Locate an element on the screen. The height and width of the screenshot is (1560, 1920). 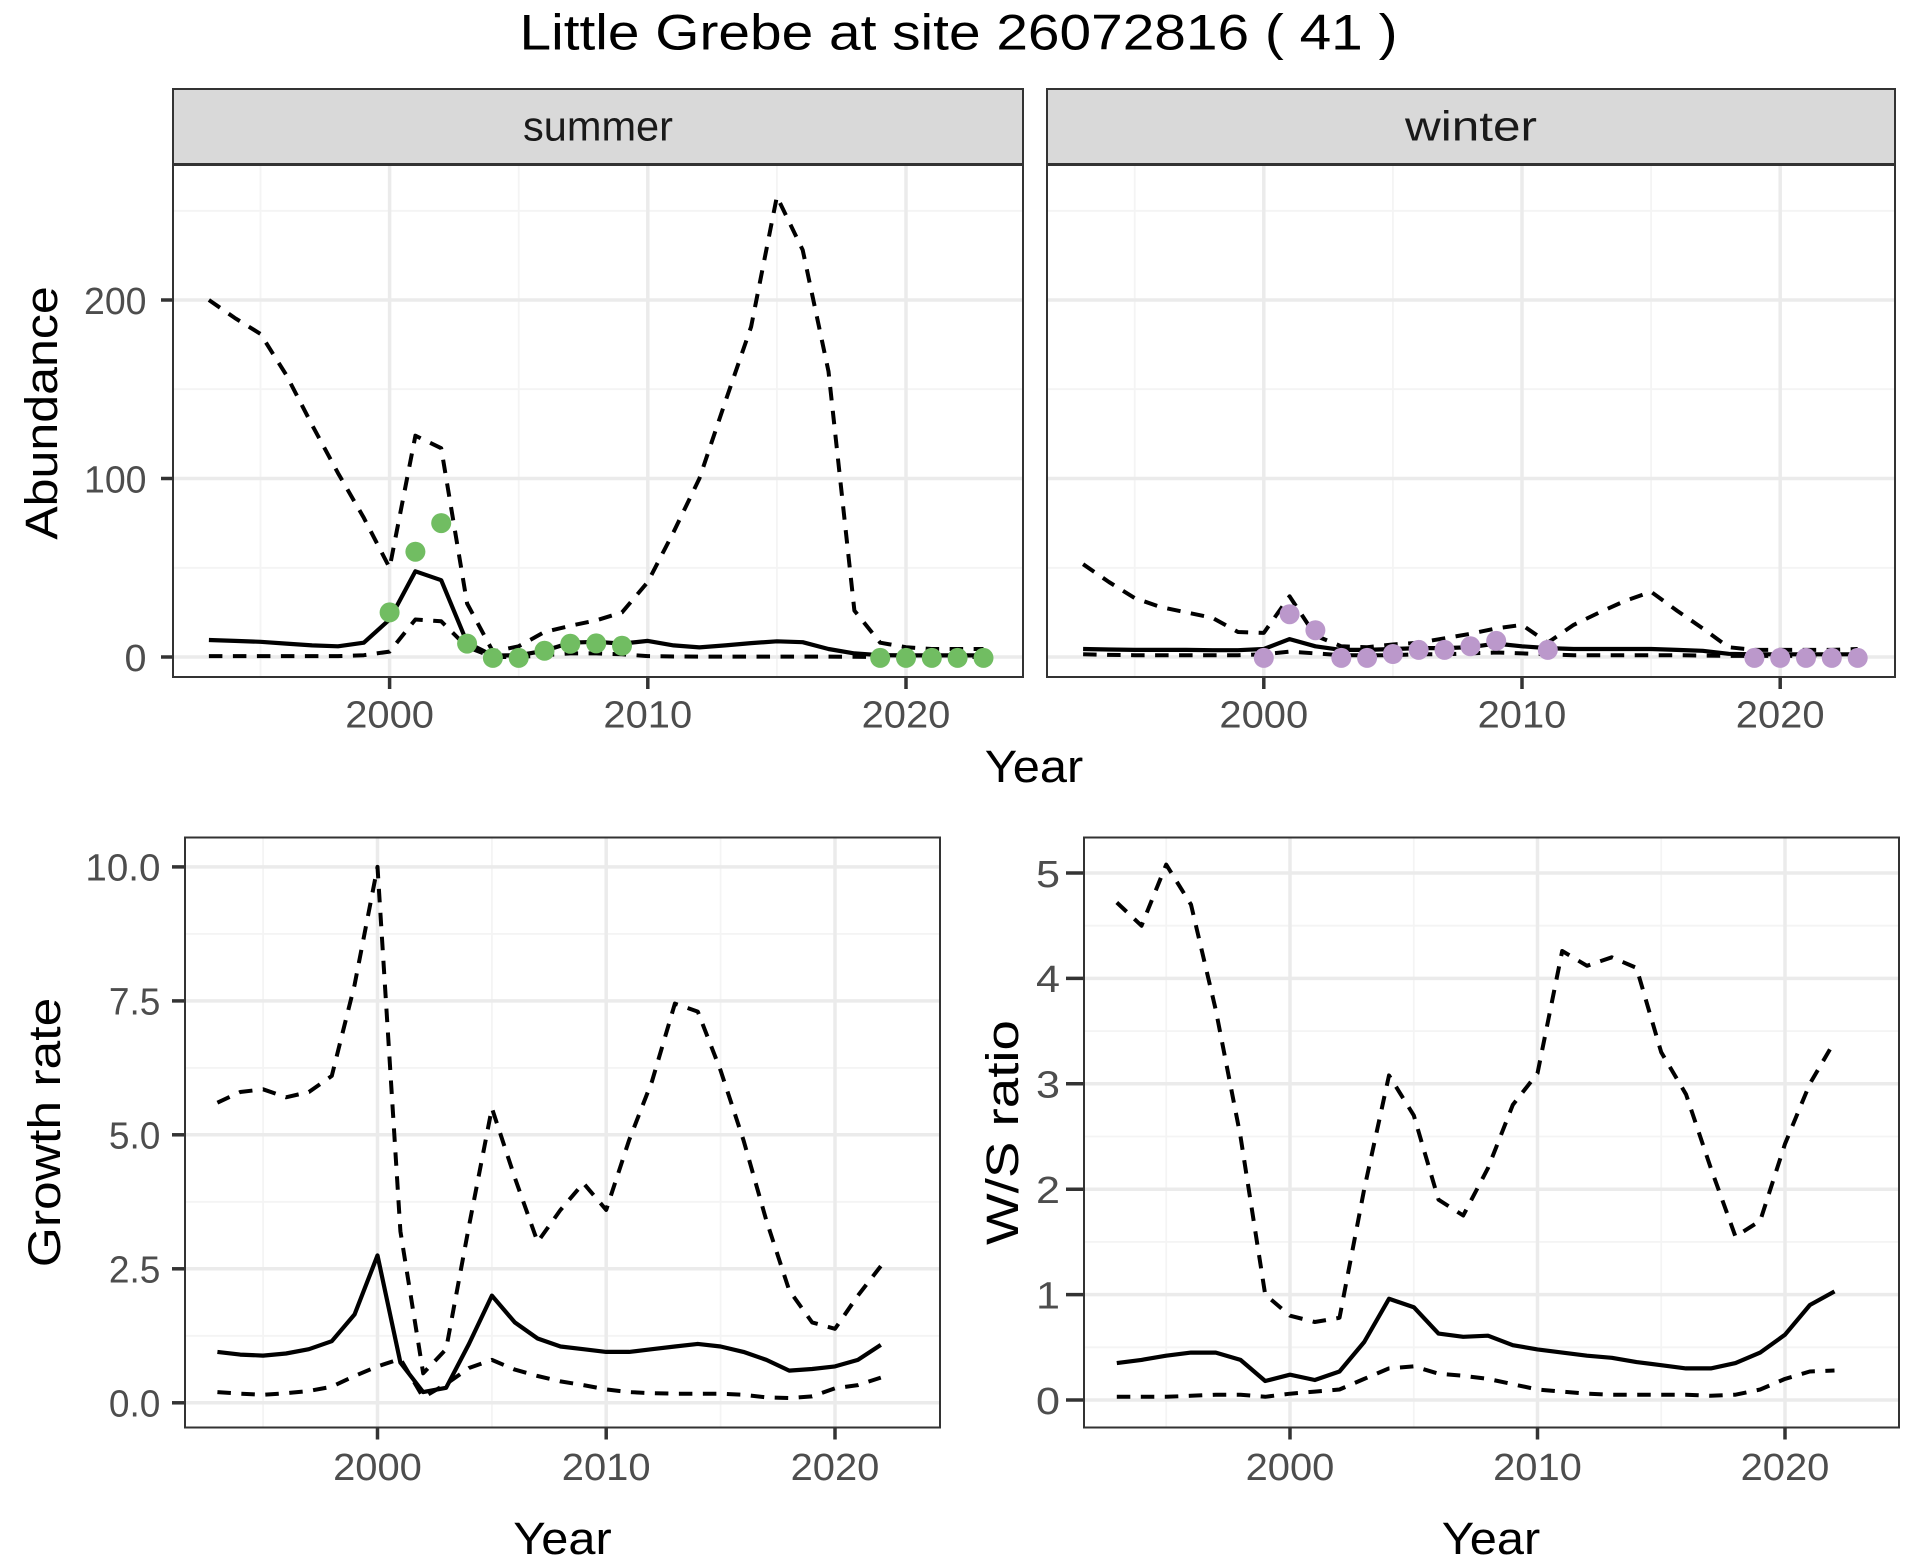
svg-text: 3 is located at coordinates (1048, 1086).